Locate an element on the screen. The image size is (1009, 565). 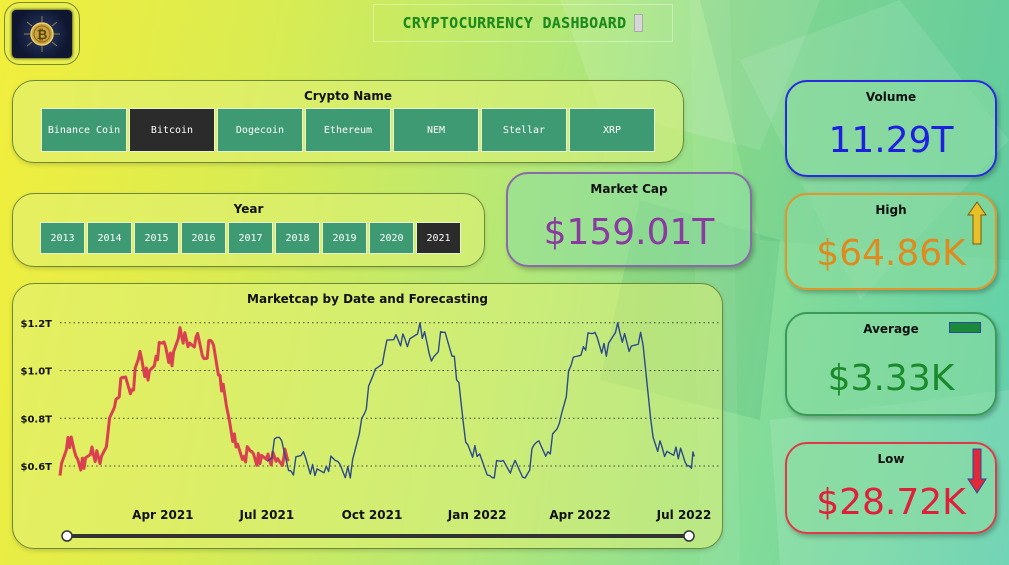
chart-title: Marketcap by Date and Forecasting is located at coordinates (367, 299).